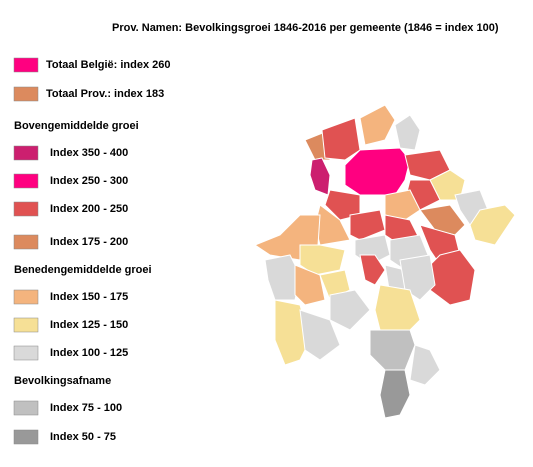  Describe the element at coordinates (83, 270) in the screenshot. I see `legend-heading: Benedengemiddelde groei` at that location.